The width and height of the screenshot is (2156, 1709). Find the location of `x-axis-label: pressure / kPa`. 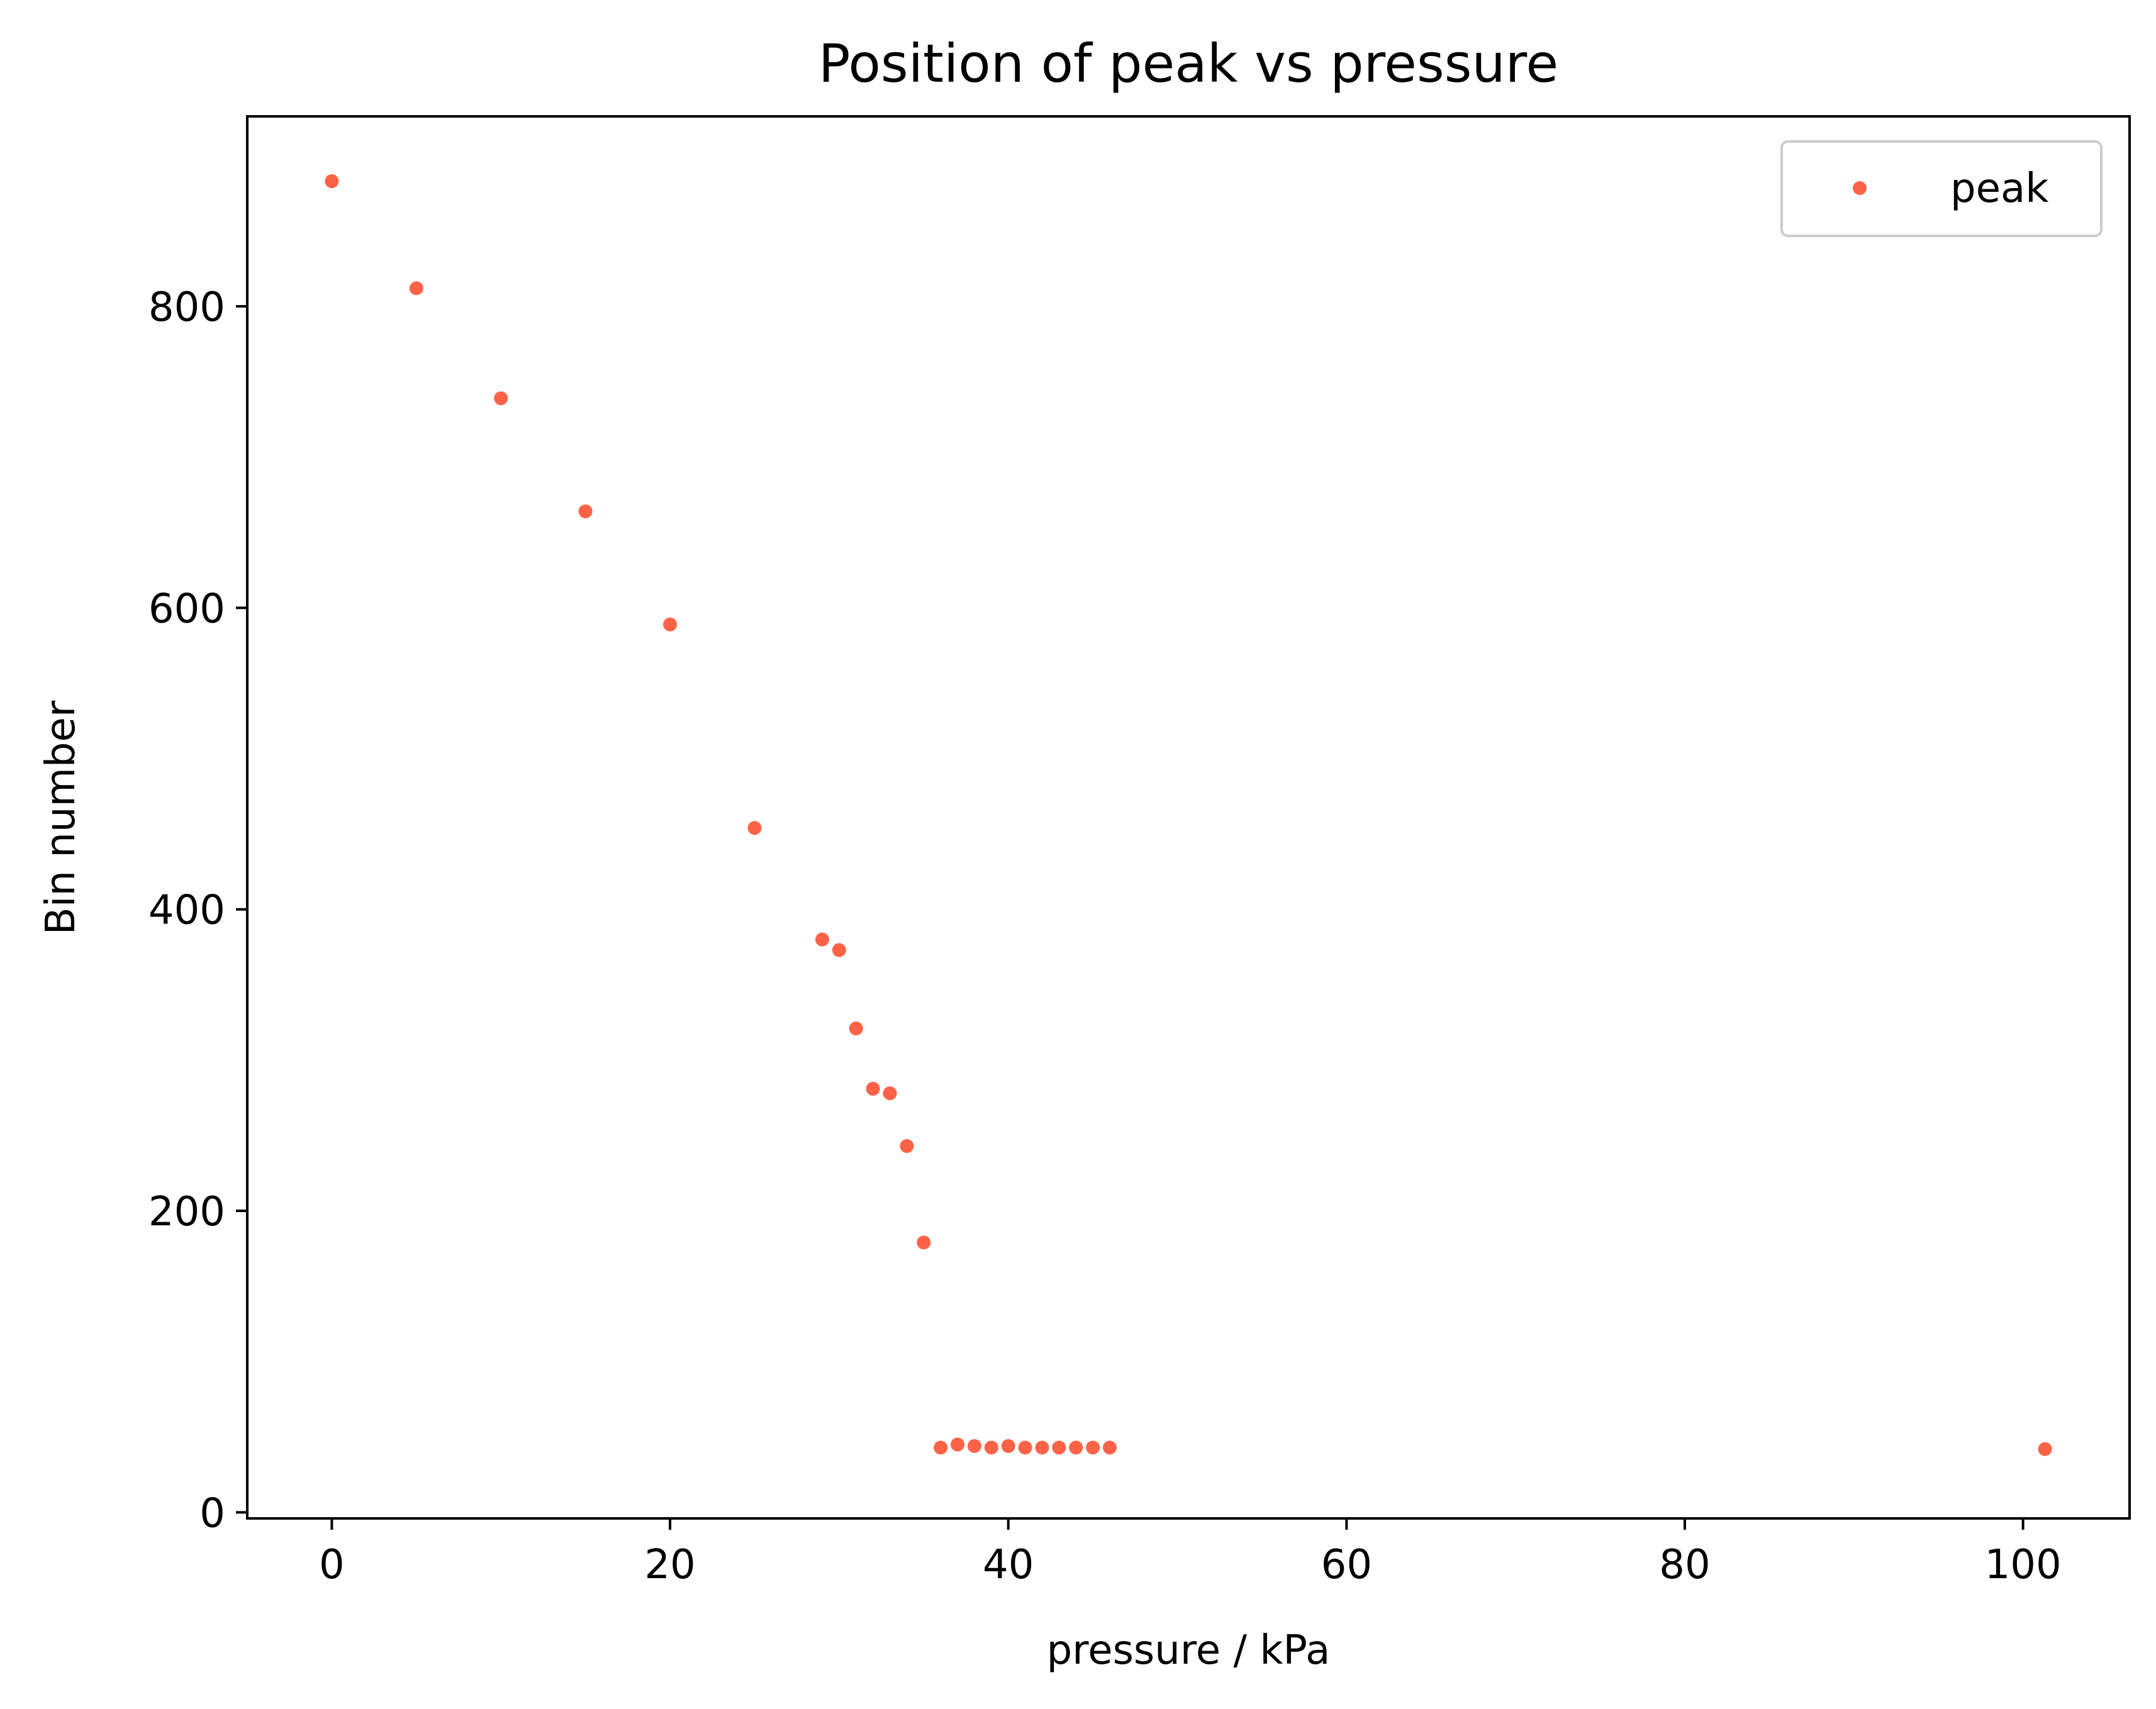

x-axis-label: pressure / kPa is located at coordinates (1189, 1650).